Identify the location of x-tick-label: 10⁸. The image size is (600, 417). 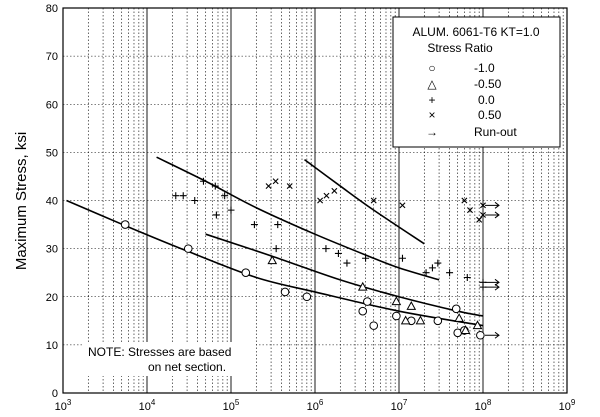
(483, 405).